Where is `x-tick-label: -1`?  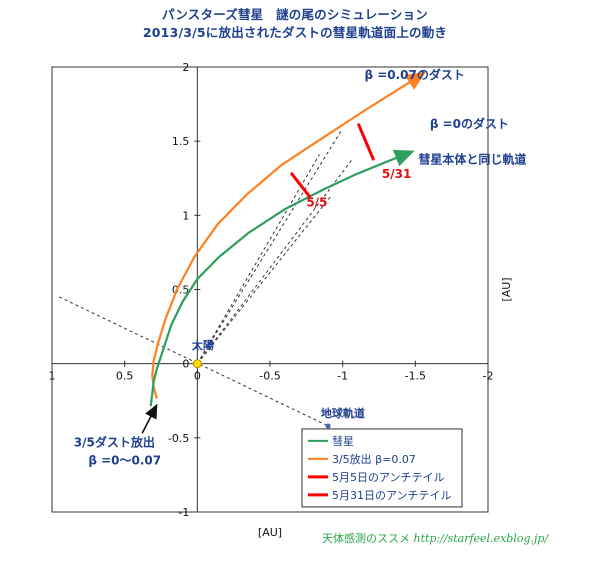 x-tick-label: -1 is located at coordinates (342, 376).